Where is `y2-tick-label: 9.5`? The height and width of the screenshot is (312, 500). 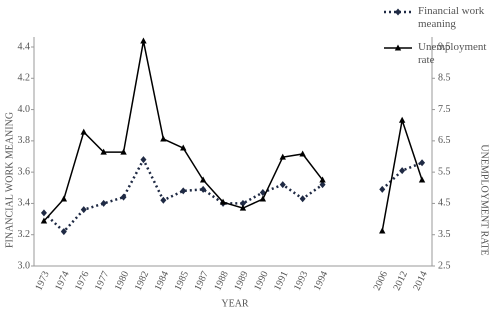 y2-tick-label: 9.5 is located at coordinates (444, 46).